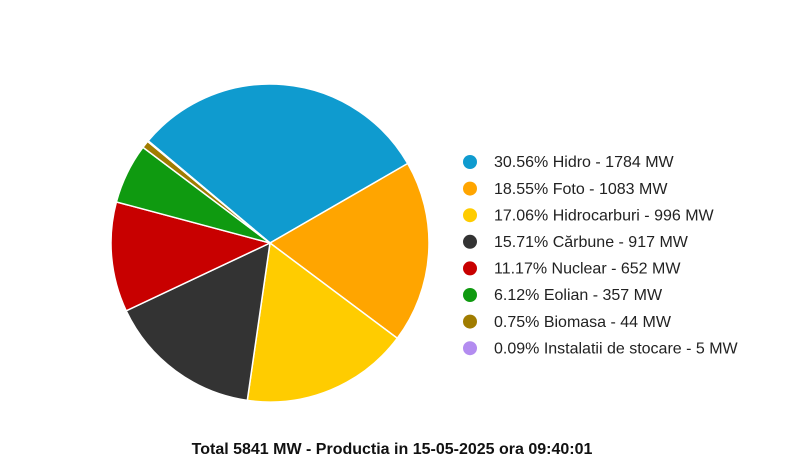  What do you see at coordinates (587, 269) in the screenshot?
I see `legend-label: 11.17% Nuclear - 652 MW` at bounding box center [587, 269].